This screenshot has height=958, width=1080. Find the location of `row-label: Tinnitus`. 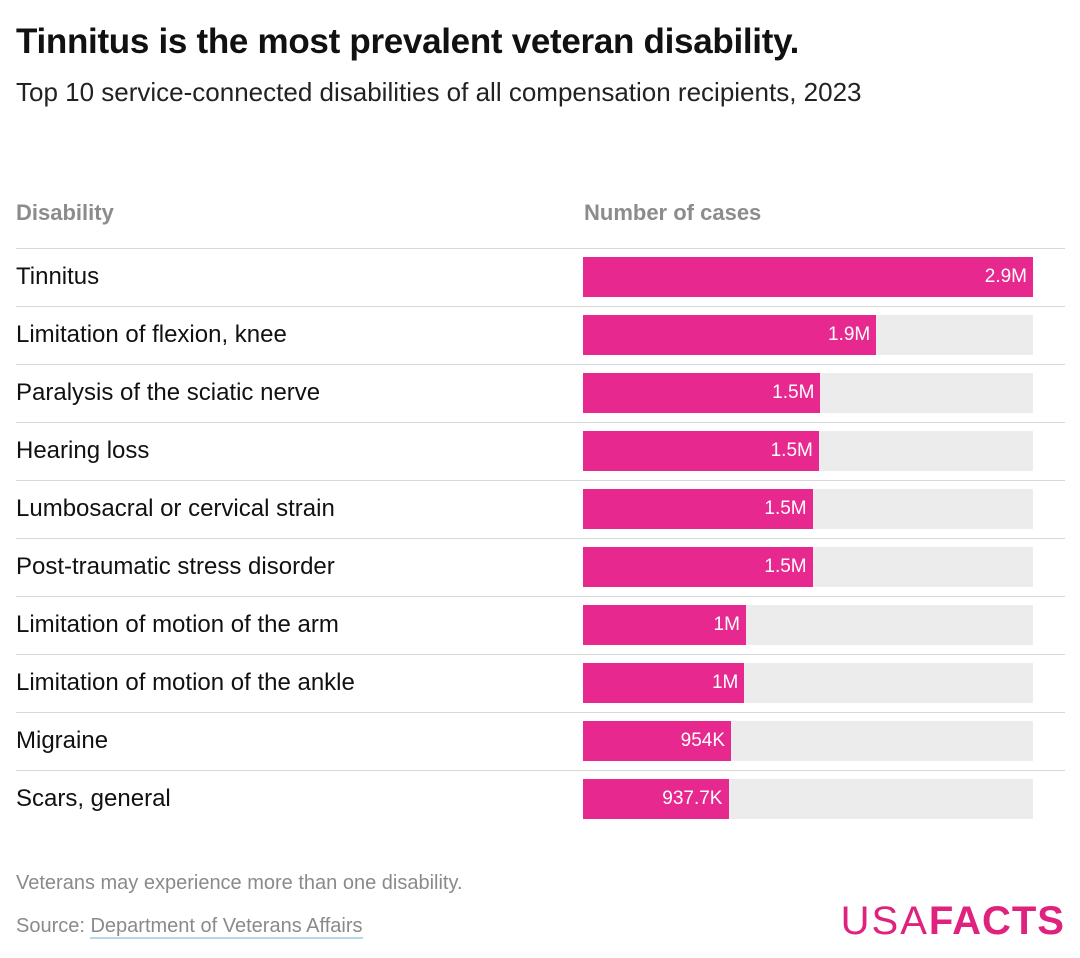

row-label: Tinnitus is located at coordinates (58, 276).